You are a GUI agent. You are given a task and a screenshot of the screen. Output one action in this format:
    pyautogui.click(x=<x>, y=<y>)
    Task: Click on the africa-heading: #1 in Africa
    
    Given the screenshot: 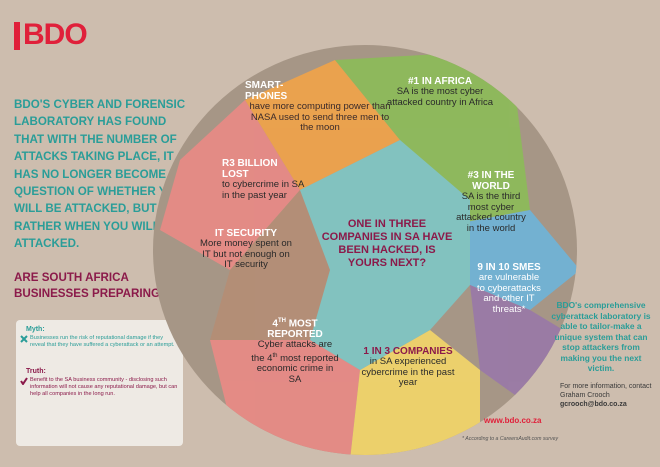 What is the action you would take?
    pyautogui.click(x=440, y=81)
    